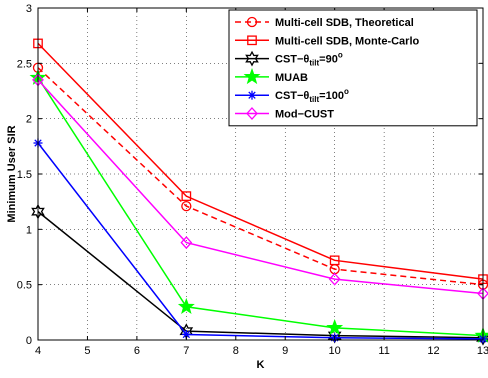  What do you see at coordinates (137, 351) in the screenshot?
I see `x-tick-label: 6` at bounding box center [137, 351].